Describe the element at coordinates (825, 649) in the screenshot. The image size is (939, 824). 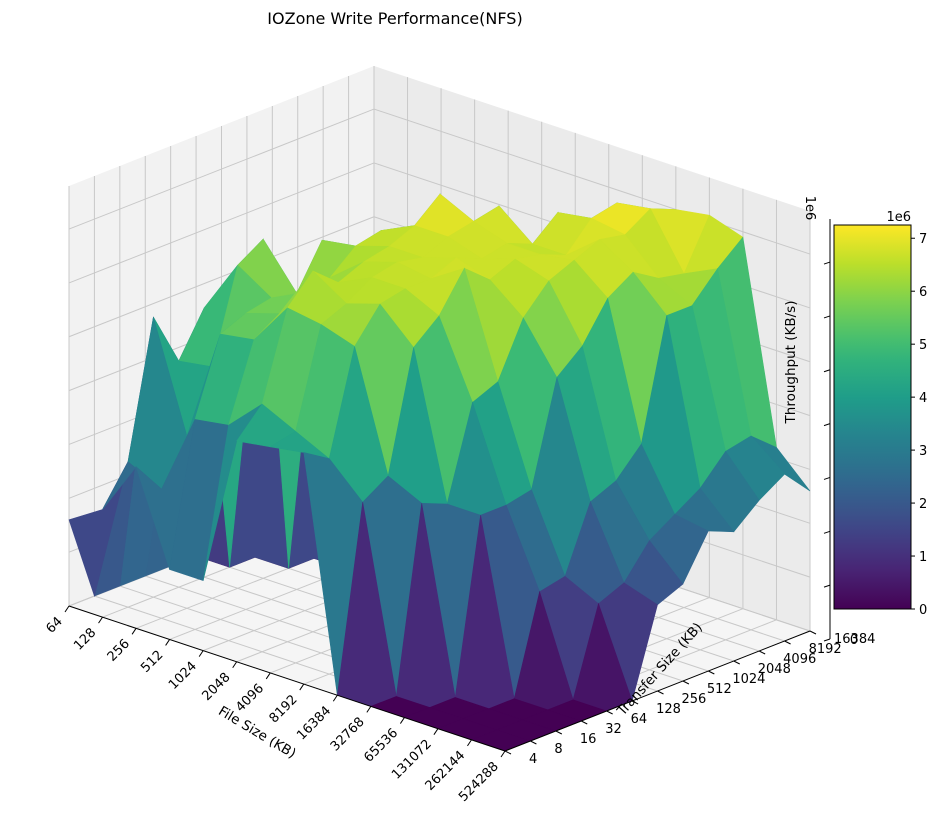
I see `y-tick-label: 8192` at that location.